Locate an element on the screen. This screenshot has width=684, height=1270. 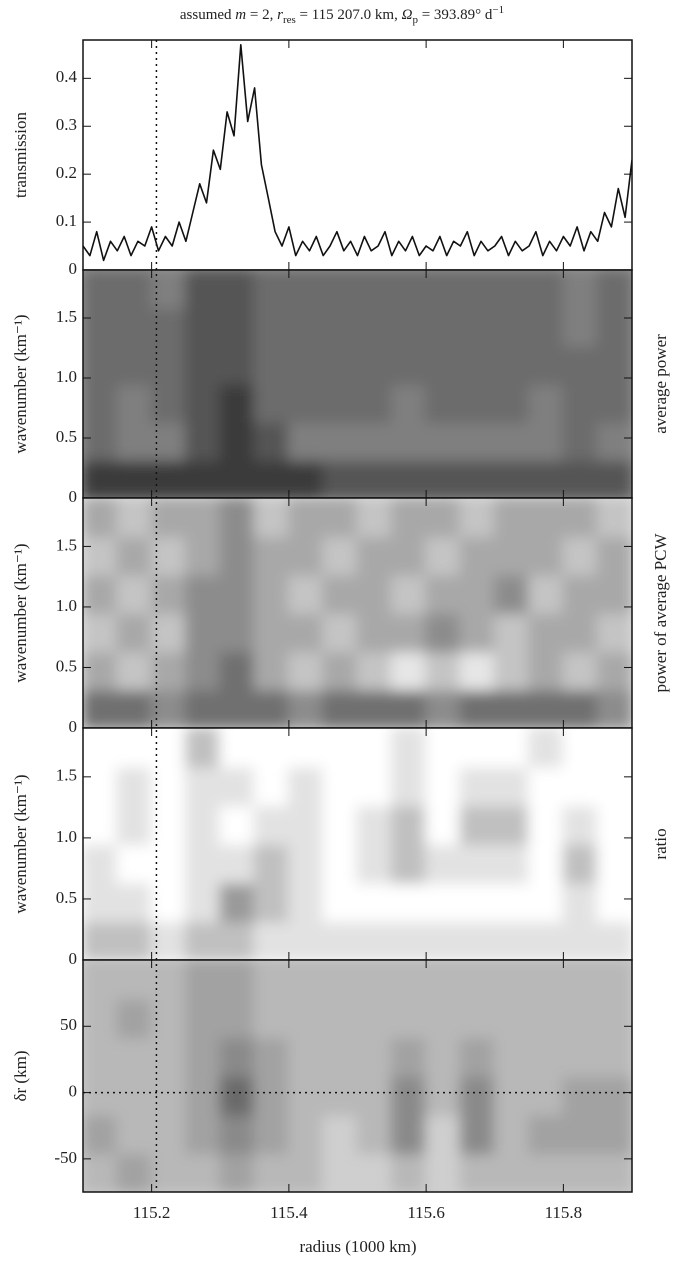
contour-clip is located at coordinates (357, 1076).